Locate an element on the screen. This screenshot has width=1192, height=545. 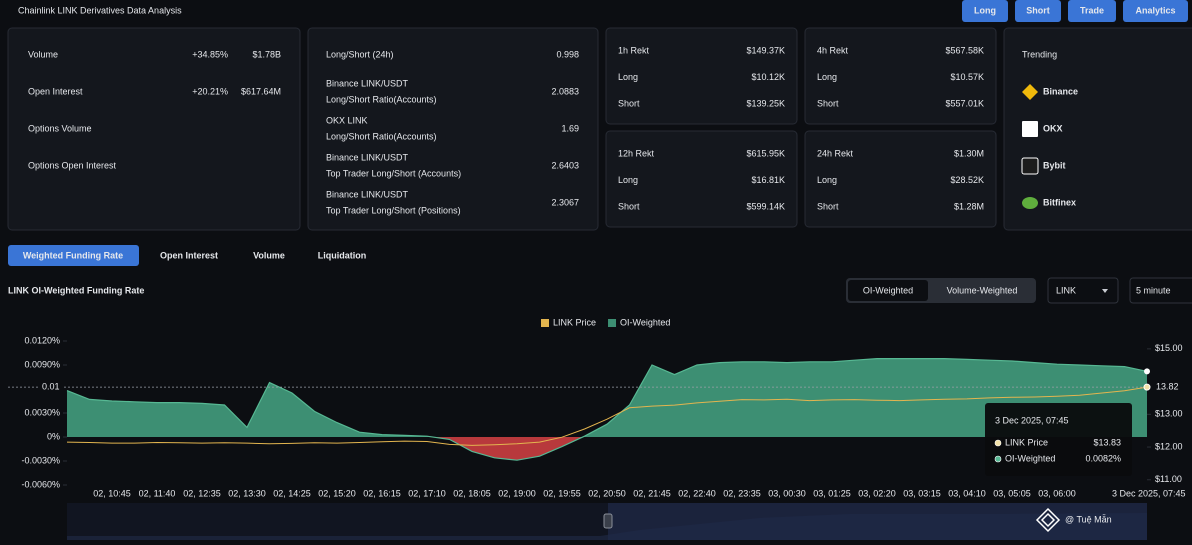
legend-swatch is located at coordinates (612, 323).